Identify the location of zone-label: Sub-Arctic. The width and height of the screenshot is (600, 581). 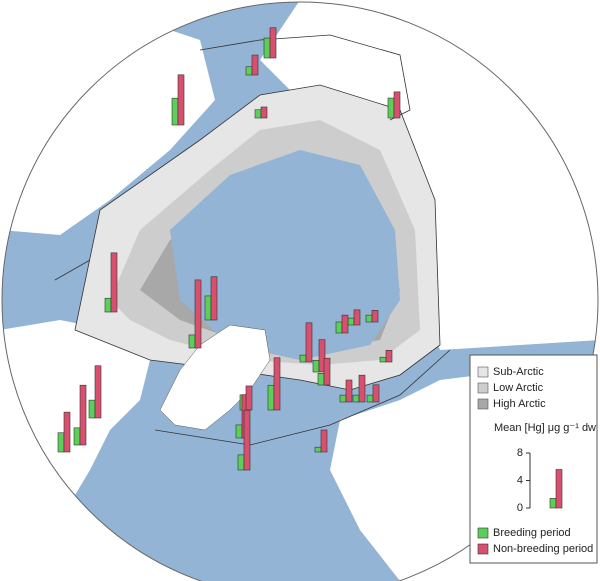
(518, 372).